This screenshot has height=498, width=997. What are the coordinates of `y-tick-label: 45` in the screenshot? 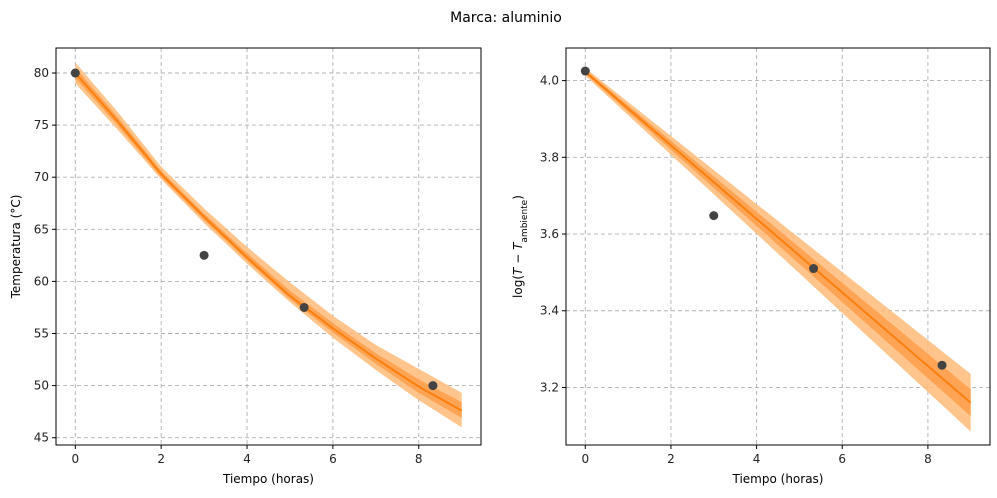 It's located at (41, 438).